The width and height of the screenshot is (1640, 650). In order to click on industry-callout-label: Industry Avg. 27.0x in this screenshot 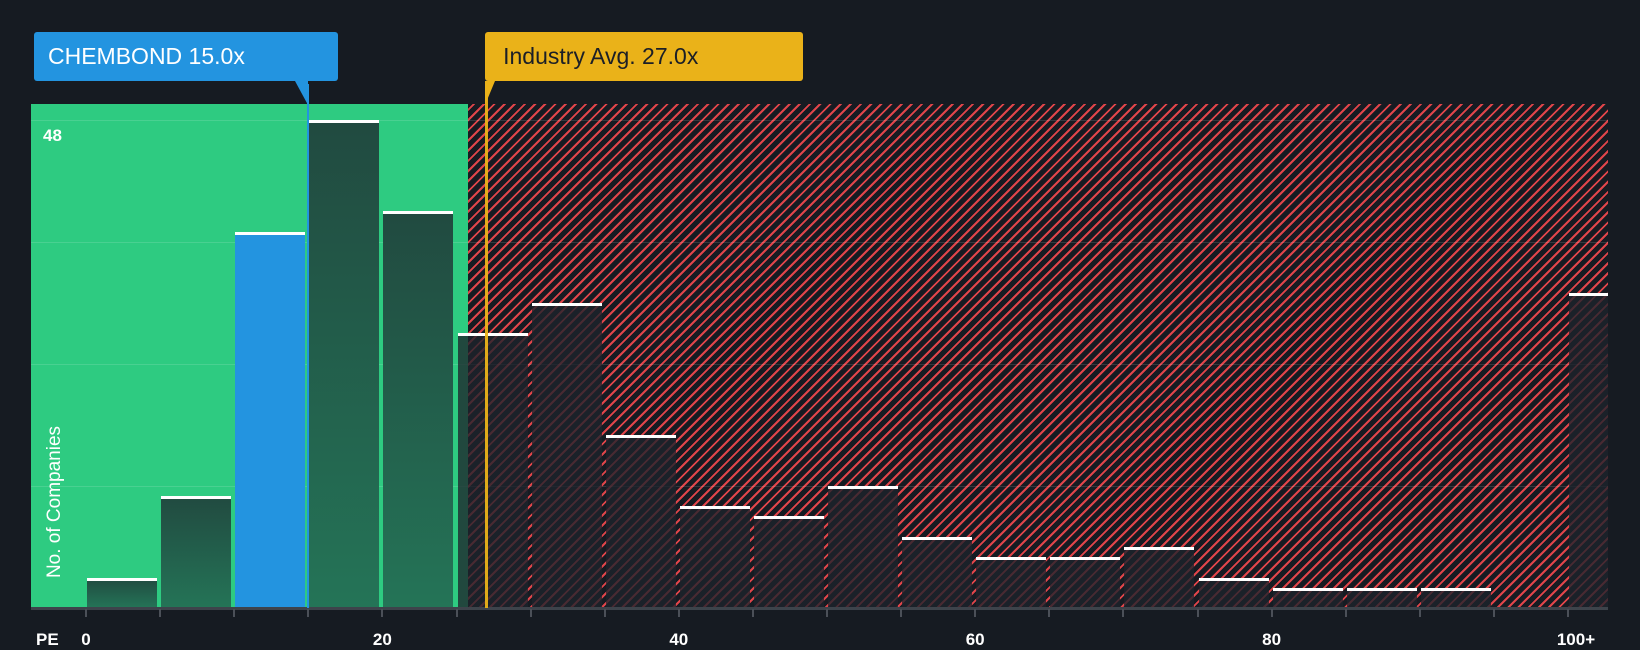, I will do `click(601, 56)`.